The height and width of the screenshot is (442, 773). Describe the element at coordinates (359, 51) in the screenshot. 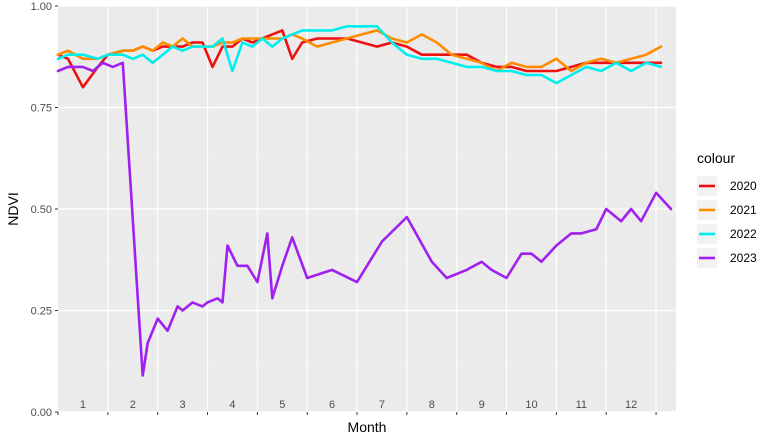

I see `series-line-2021` at that location.